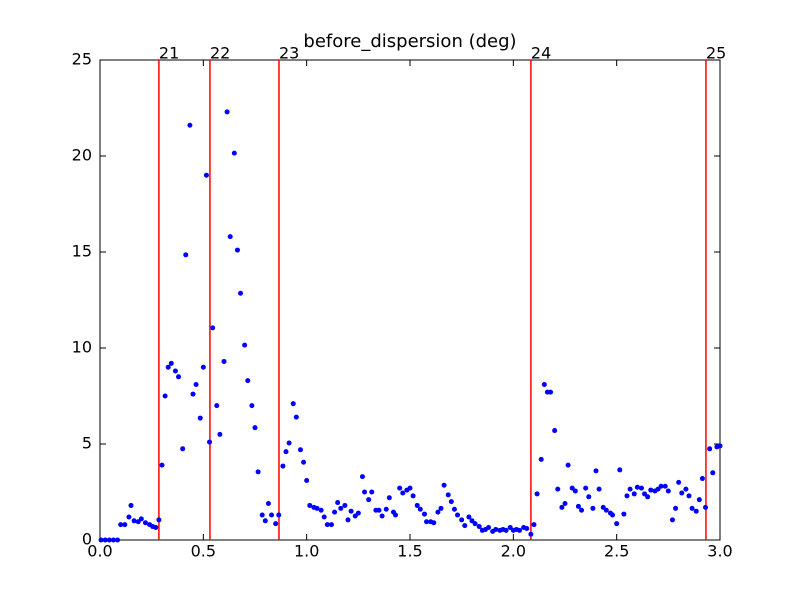 Image resolution: width=800 pixels, height=600 pixels. Describe the element at coordinates (82, 59) in the screenshot. I see `y-tick-label: 25` at that location.